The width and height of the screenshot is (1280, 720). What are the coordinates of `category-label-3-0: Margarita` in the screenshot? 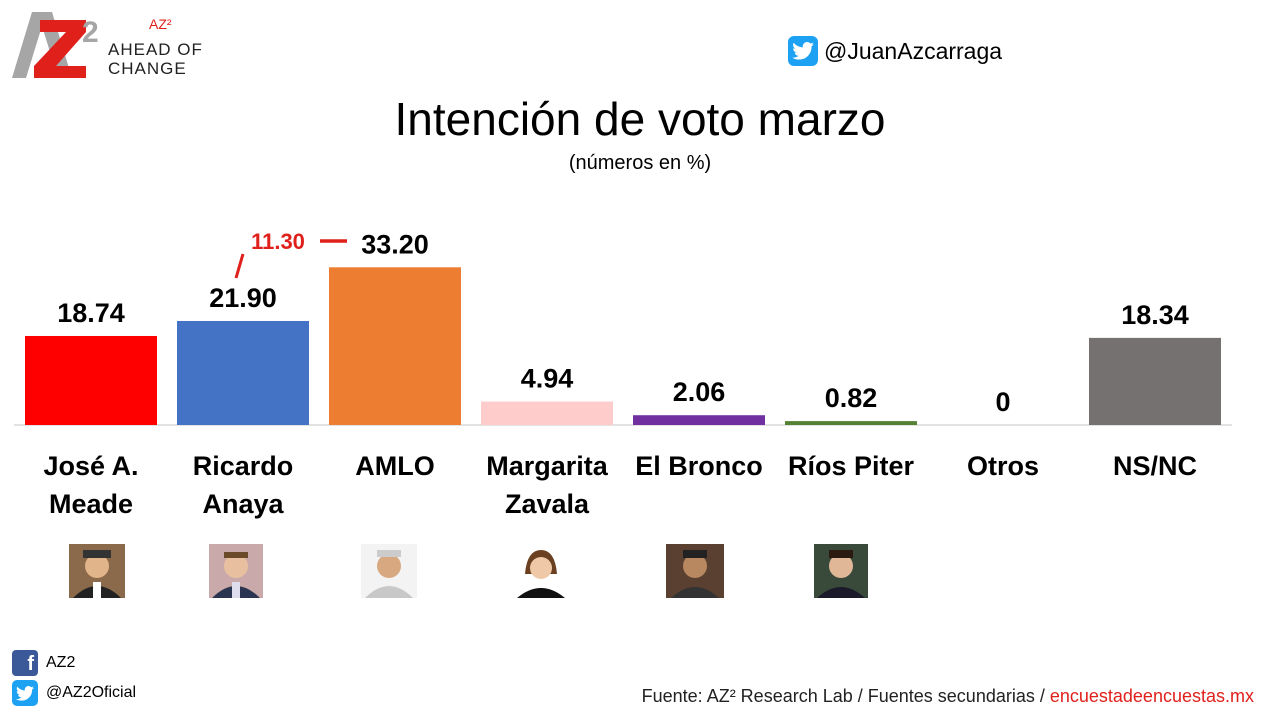 It's located at (547, 466).